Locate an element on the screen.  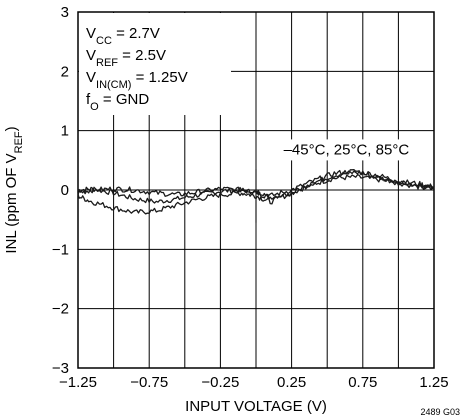
conditions-background is located at coordinates (155, 64).